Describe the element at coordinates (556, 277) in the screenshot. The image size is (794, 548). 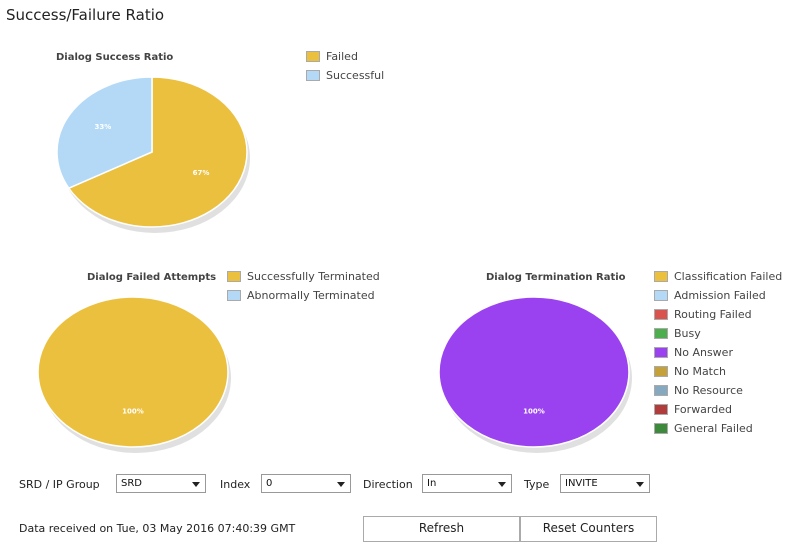
I see `chart-title-termination-ratio: Dialog Termination Ratio` at that location.